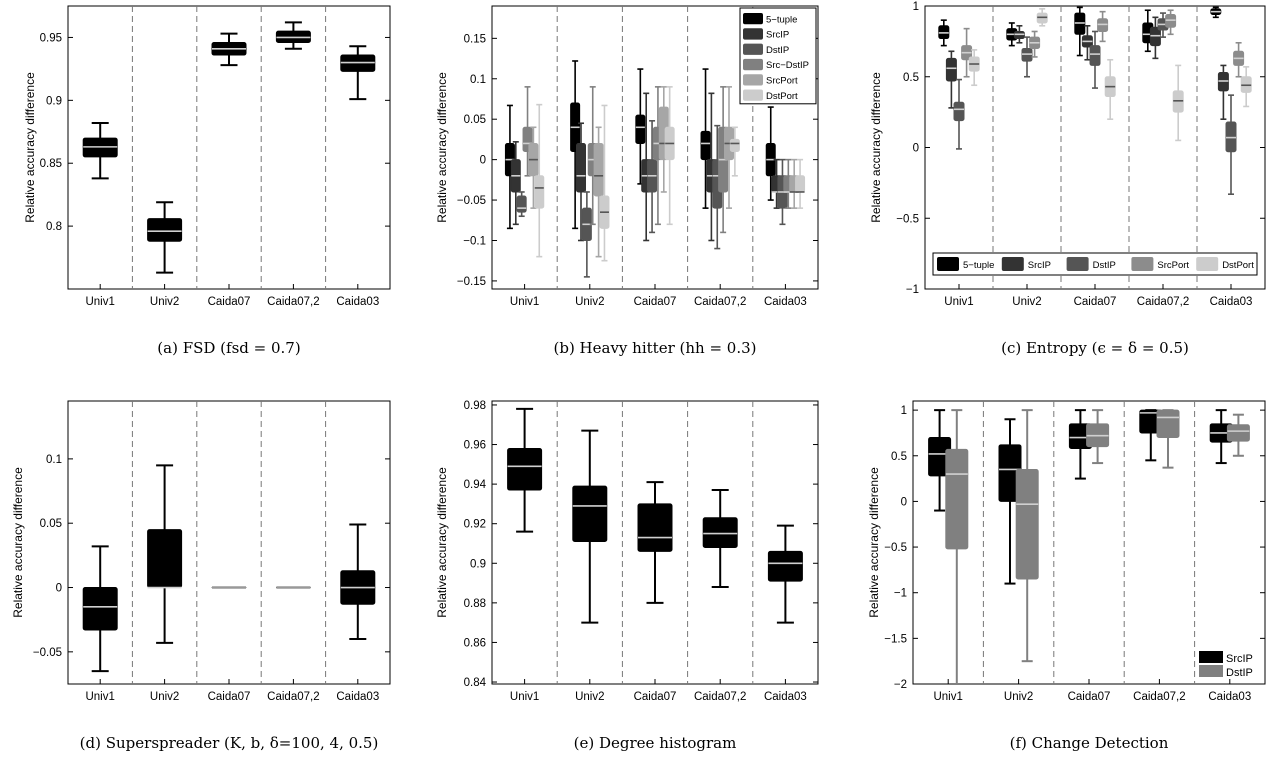  I want to click on y-tick-label: −1.5, so click(895, 639).